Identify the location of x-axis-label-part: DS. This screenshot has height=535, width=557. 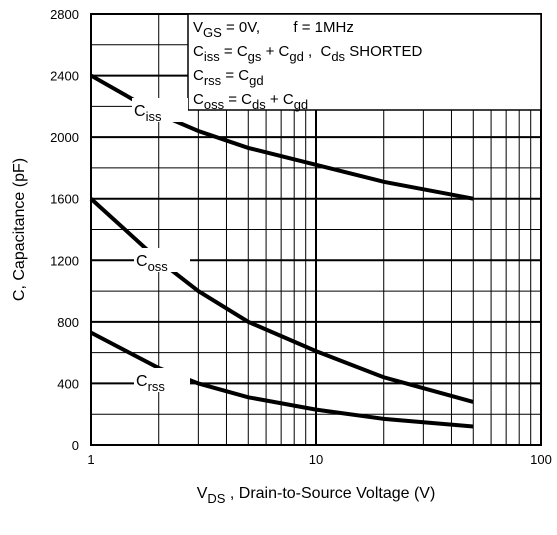
(216, 498).